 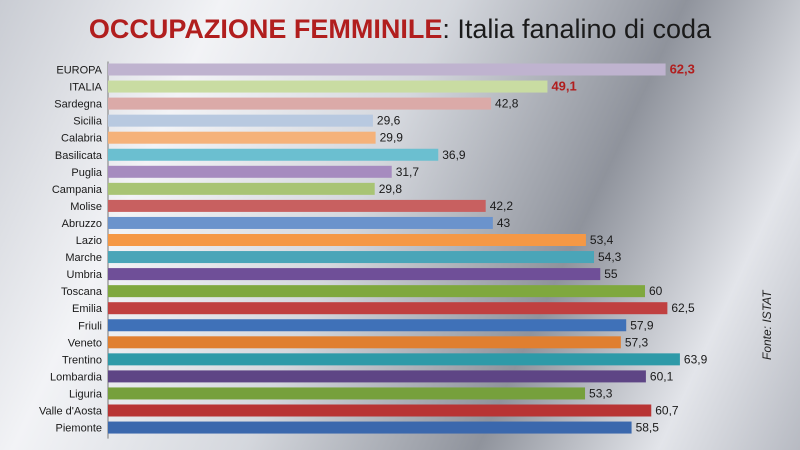 I want to click on value-label-italia: 49,1, so click(x=563, y=86).